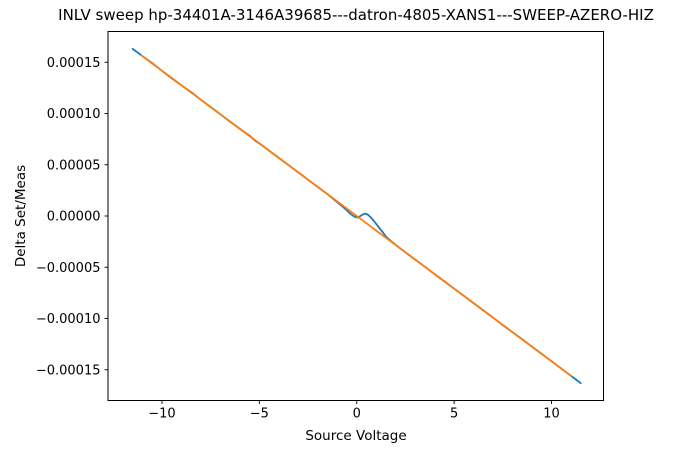 The height and width of the screenshot is (455, 694). What do you see at coordinates (74, 217) in the screenshot?
I see `y-tick-label: 0.00000` at bounding box center [74, 217].